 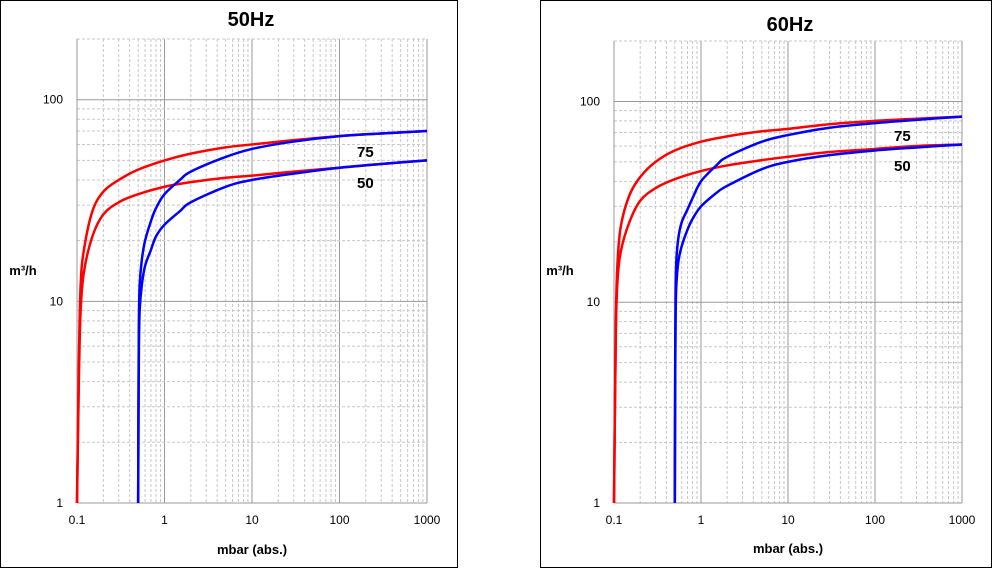 What do you see at coordinates (251, 20) in the screenshot?
I see `chart-title: 50Hz` at bounding box center [251, 20].